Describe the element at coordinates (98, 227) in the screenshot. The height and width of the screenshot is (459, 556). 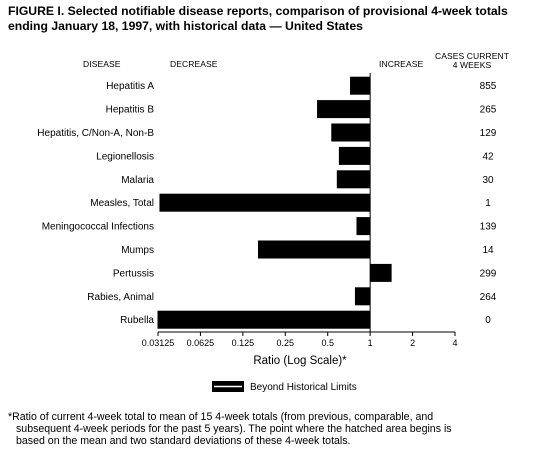
I see `category-label: Meningococcal Infections` at that location.